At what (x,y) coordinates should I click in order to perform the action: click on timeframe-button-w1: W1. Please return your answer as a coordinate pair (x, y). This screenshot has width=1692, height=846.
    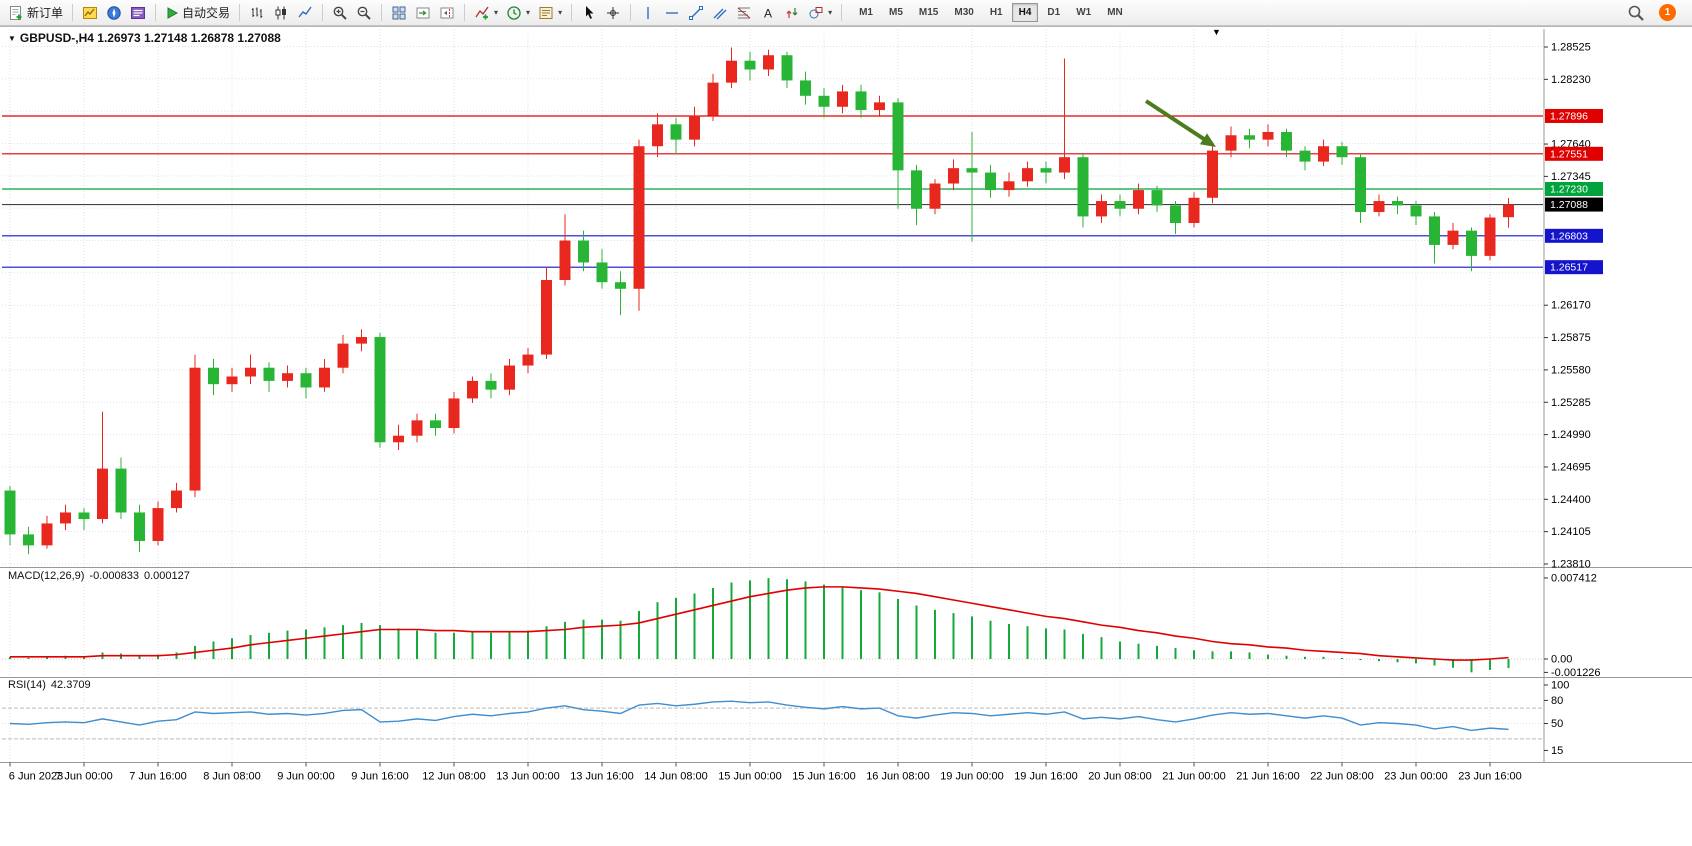
    Looking at the image, I should click on (1084, 12).